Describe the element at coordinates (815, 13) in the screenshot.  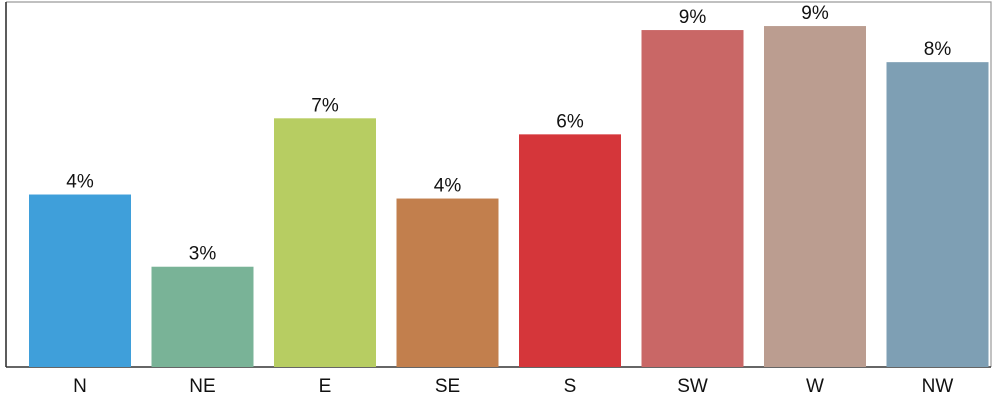
I see `data-label-w: 9%` at that location.